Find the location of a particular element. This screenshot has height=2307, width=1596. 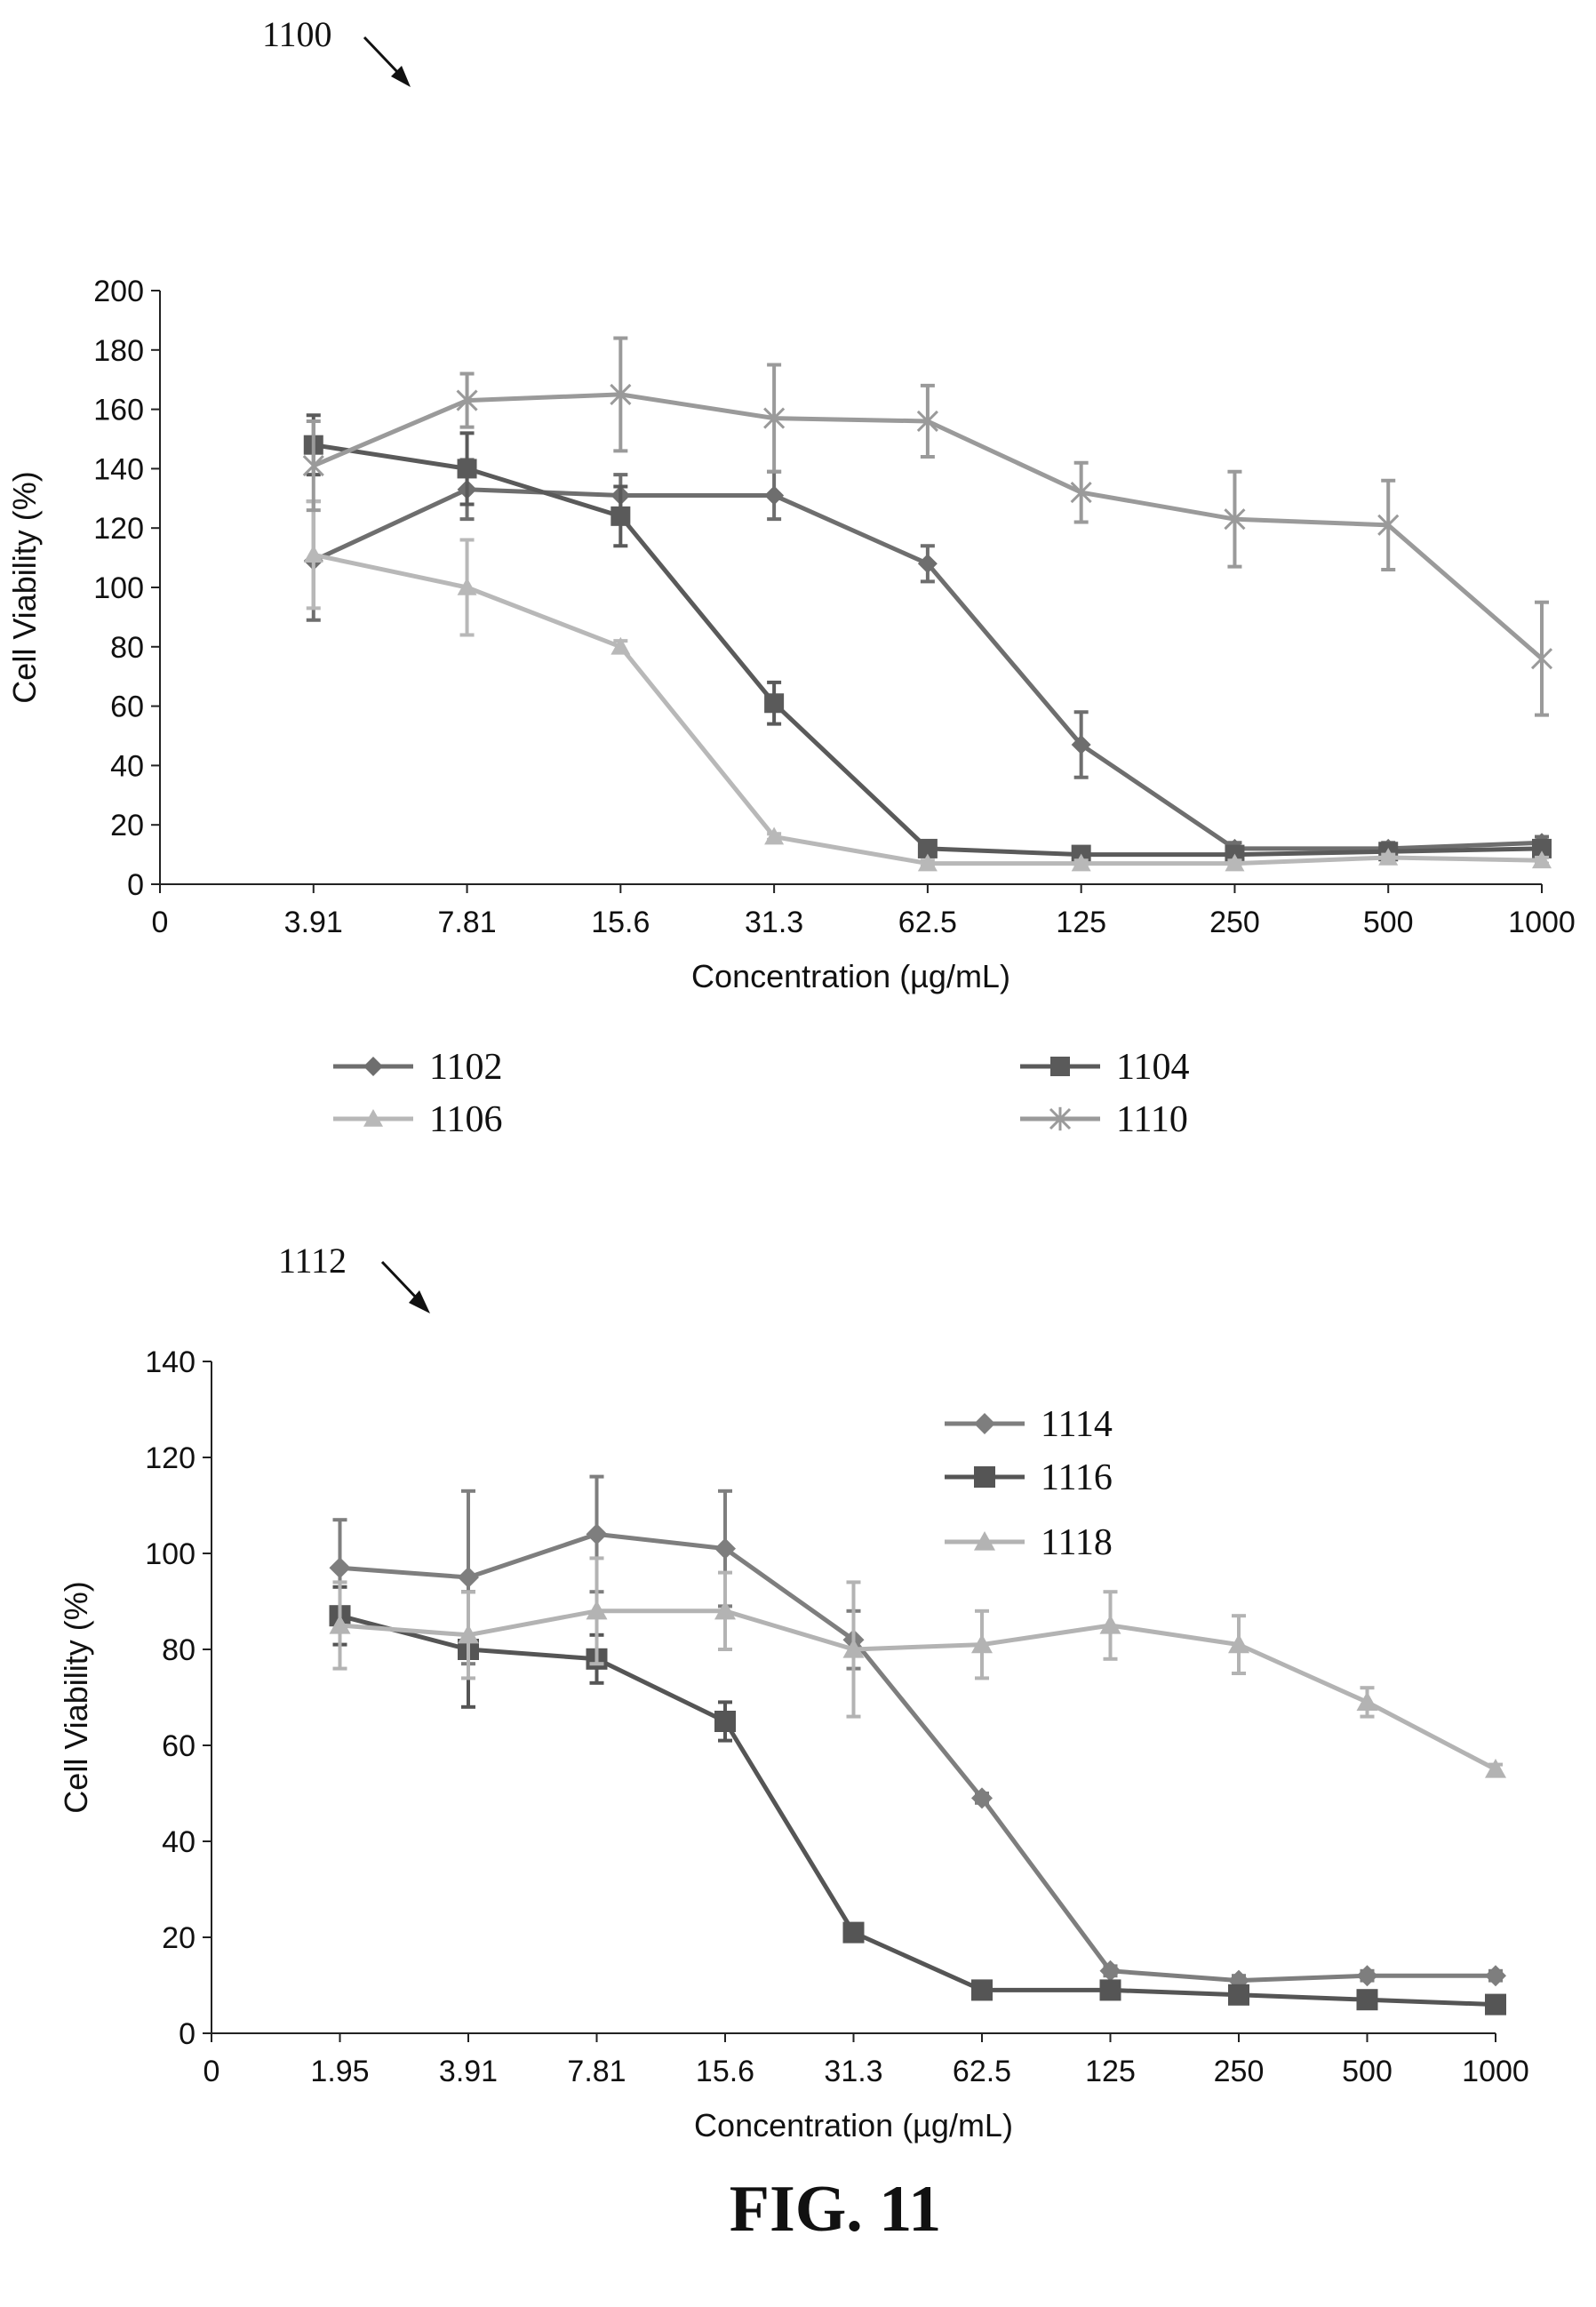

chart2-legend-label: 1116 is located at coordinates (1077, 1477).